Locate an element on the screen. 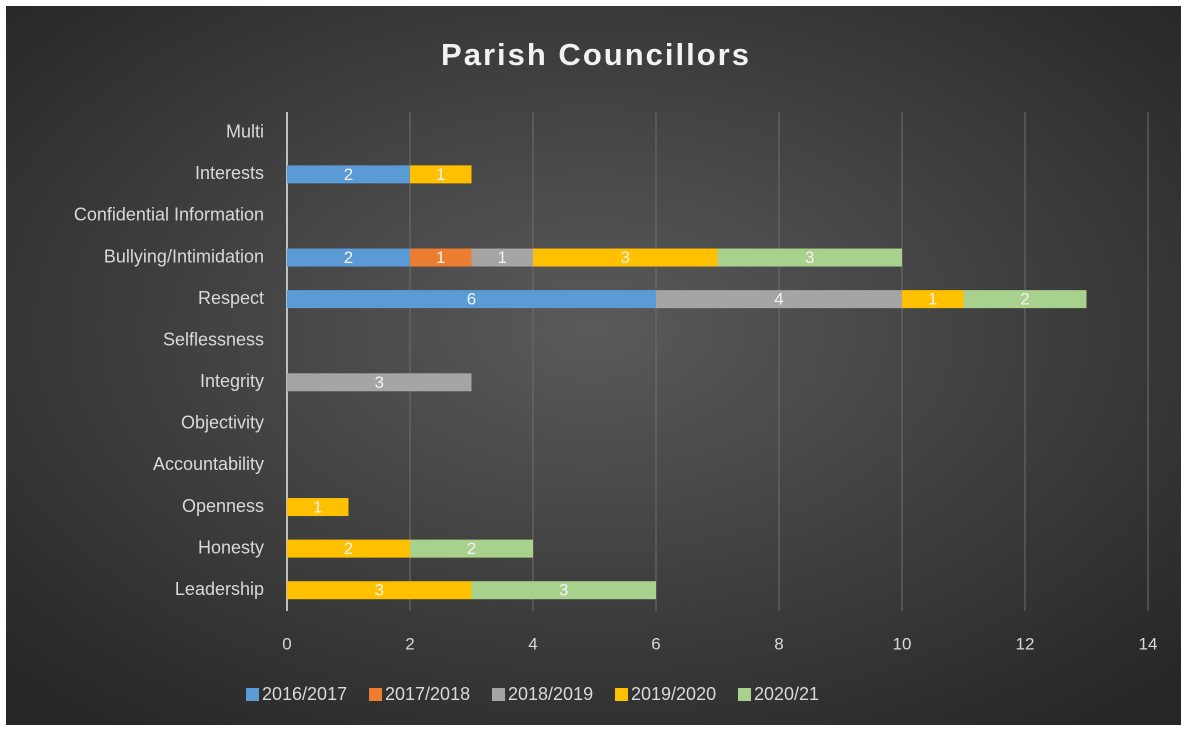 The image size is (1187, 731). x-tick-label: 14 is located at coordinates (1148, 643).